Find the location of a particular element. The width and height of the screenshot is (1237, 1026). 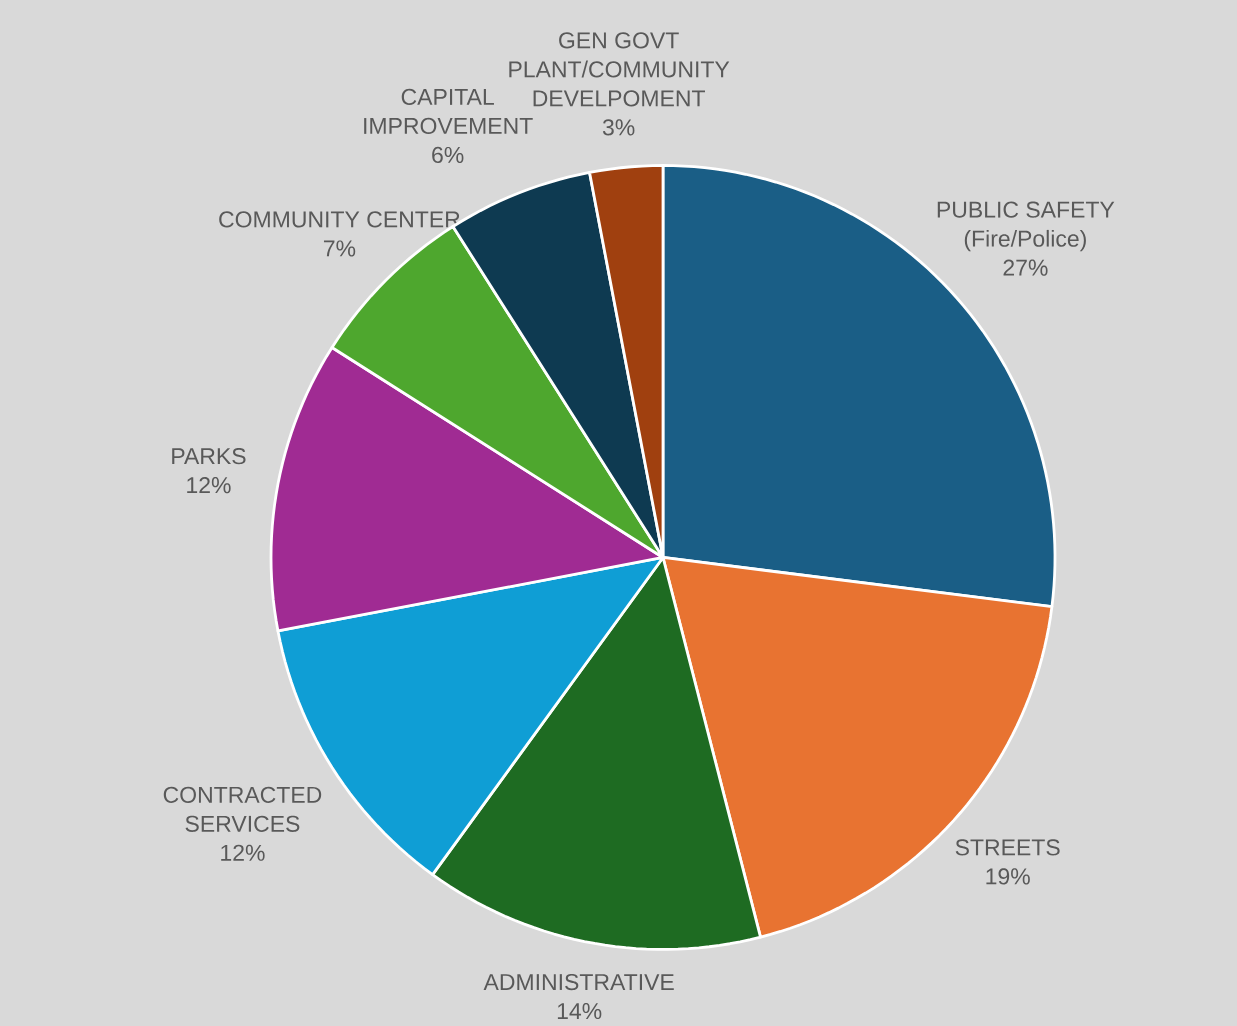

data-label: 27% is located at coordinates (1025, 267).